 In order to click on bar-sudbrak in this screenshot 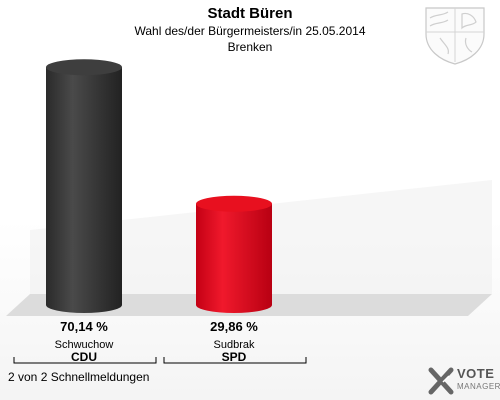, I will do `click(234, 254)`.